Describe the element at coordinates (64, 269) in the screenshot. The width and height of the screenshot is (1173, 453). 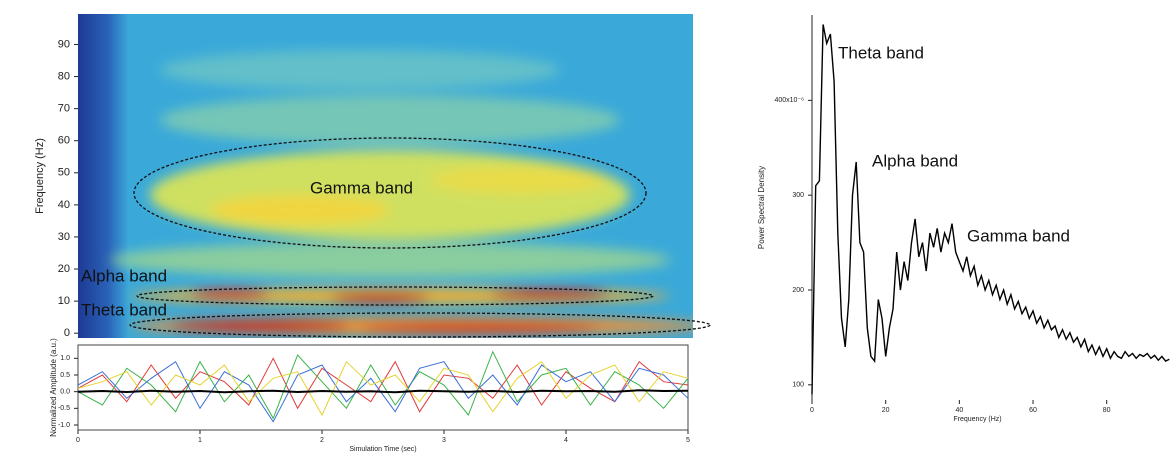
I see `y-tick-label: 20` at that location.